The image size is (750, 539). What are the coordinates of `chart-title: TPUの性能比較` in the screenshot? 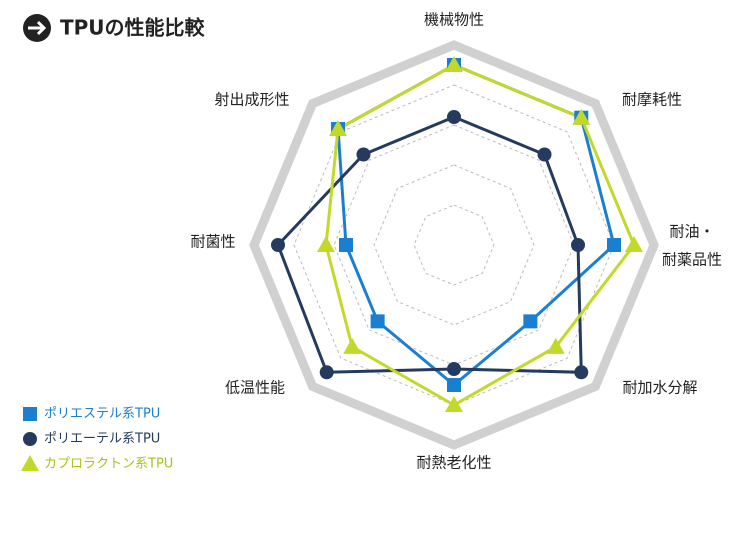 It's located at (133, 28).